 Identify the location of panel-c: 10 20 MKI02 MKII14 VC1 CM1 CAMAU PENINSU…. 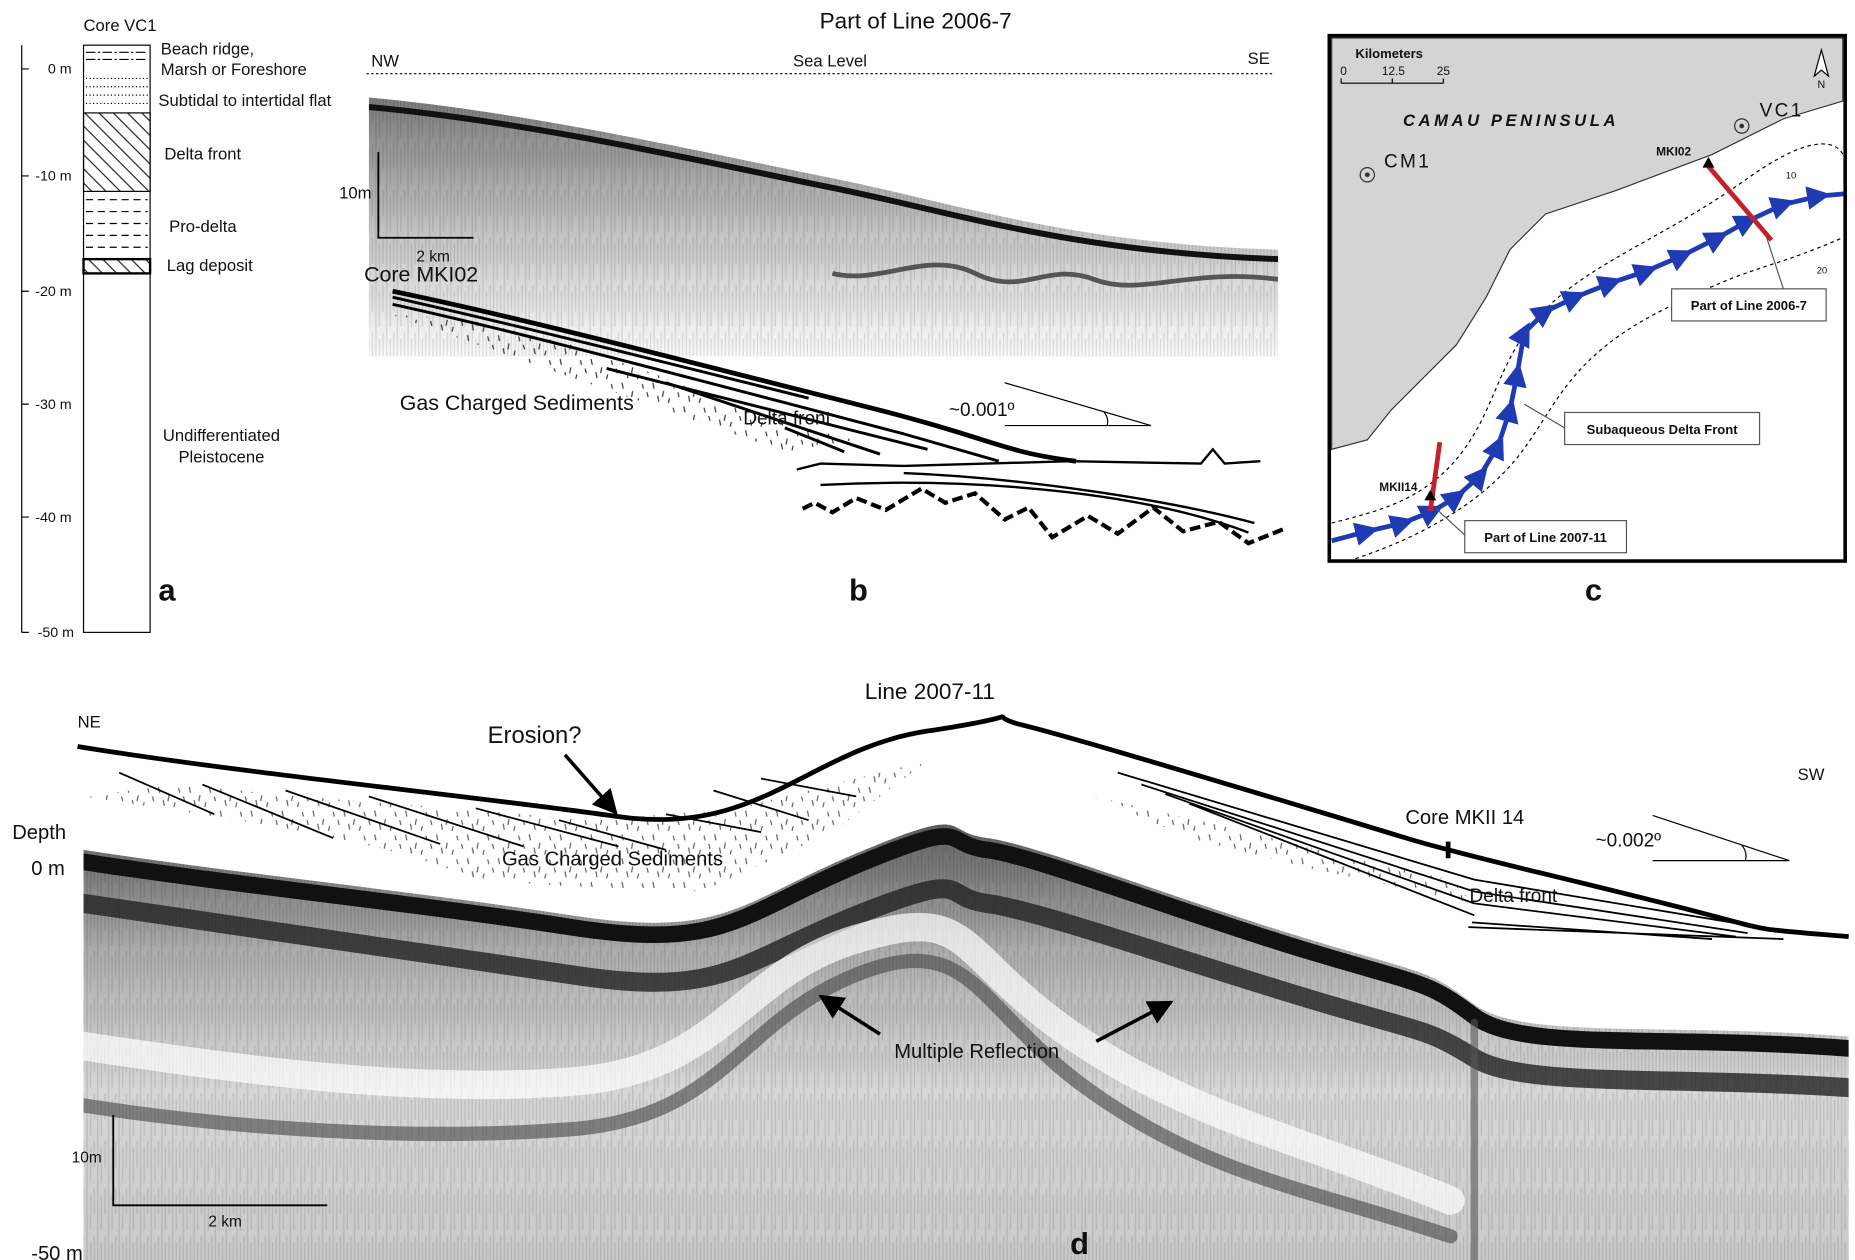
(1587, 320).